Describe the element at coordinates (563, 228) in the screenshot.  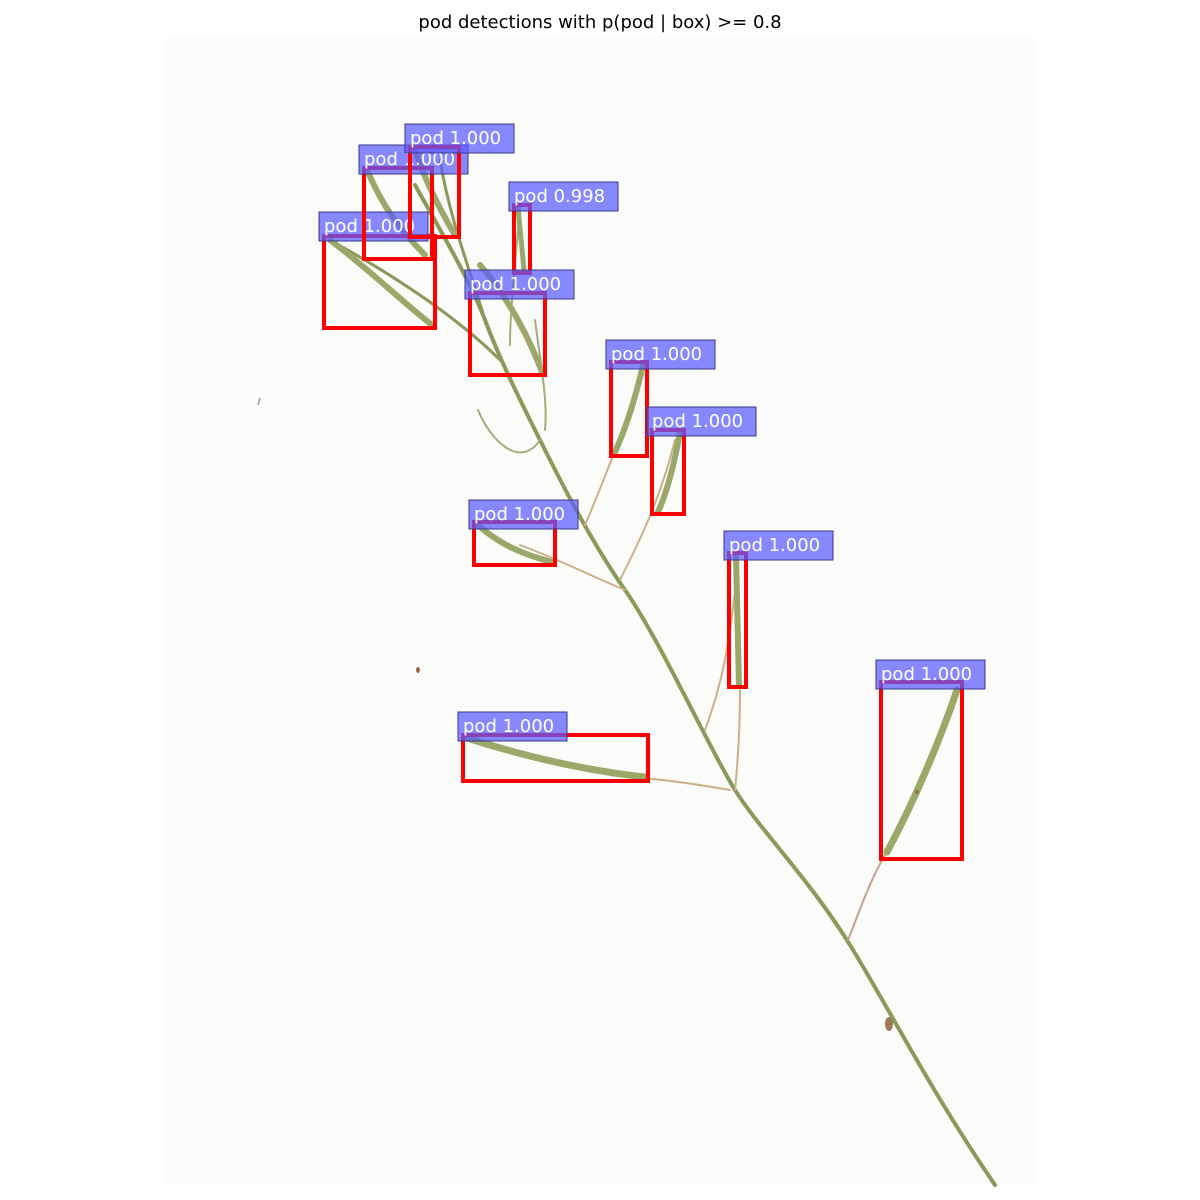
I see `detection-4: pod 0.998` at that location.